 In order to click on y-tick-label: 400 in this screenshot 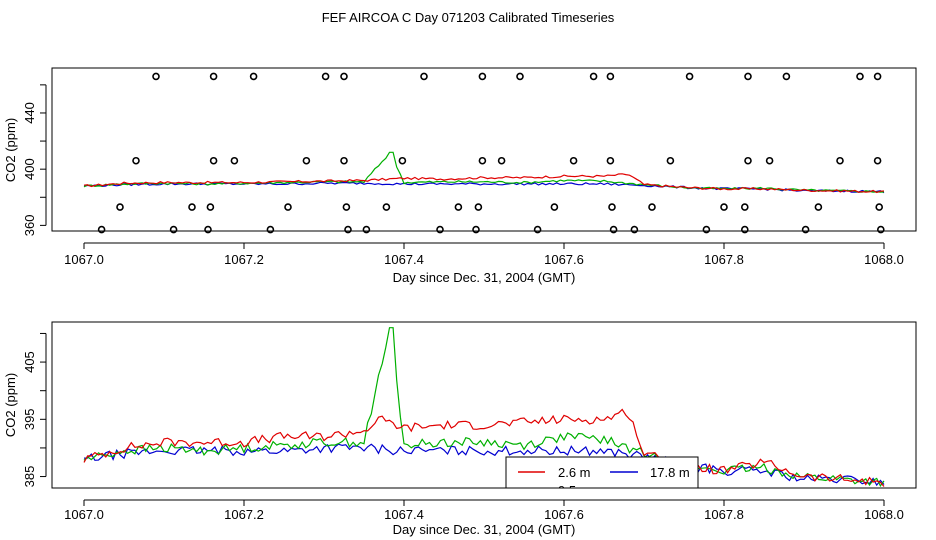, I will do `click(29, 169)`.